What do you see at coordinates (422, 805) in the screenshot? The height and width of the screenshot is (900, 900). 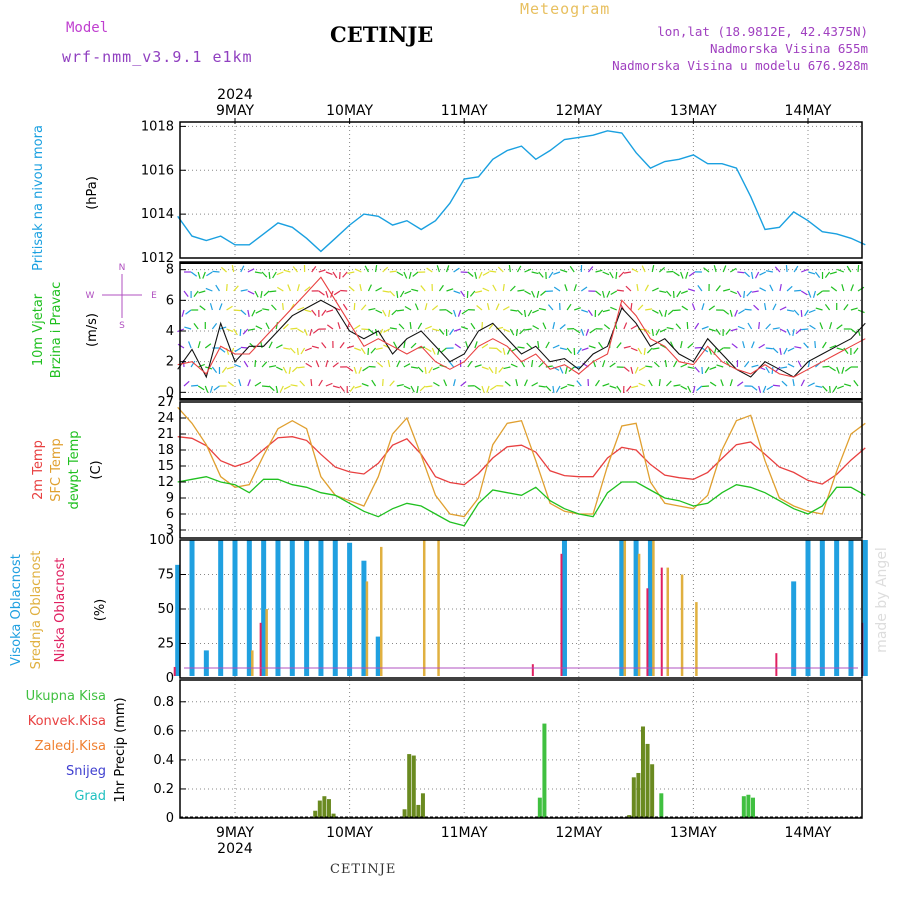 I see `precip-bar` at bounding box center [422, 805].